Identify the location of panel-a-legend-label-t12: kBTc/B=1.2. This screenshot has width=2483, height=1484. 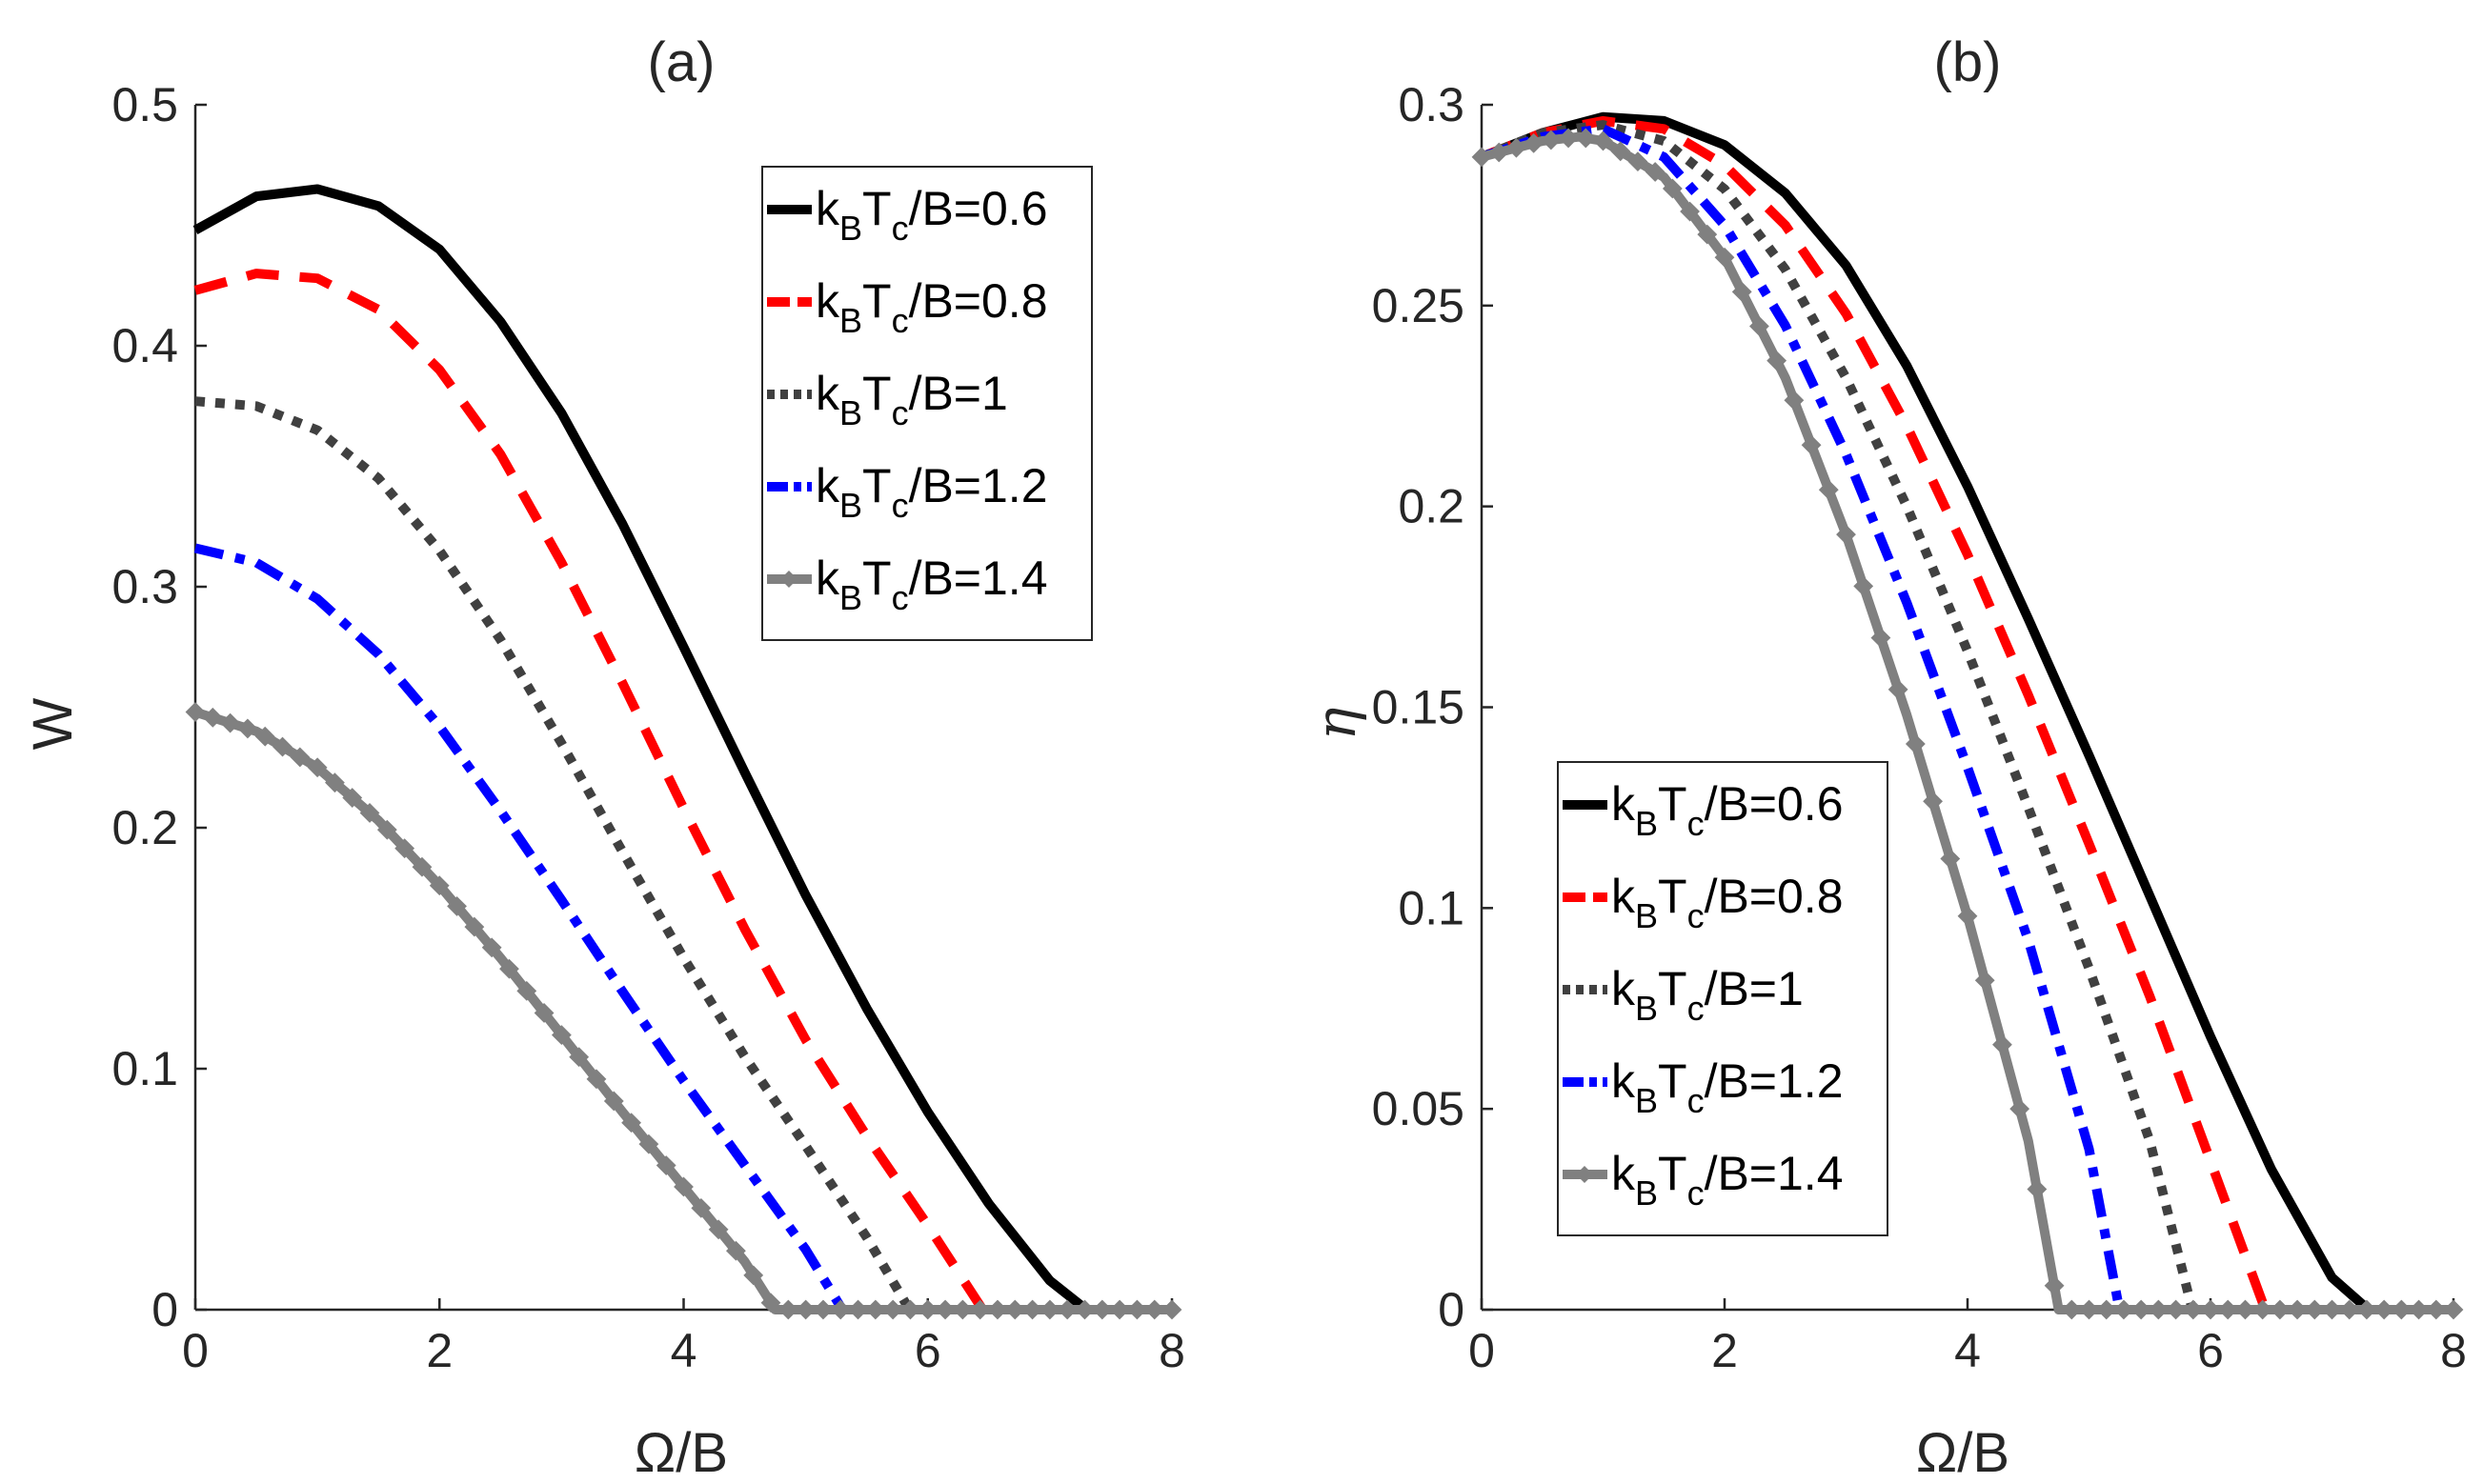
(932, 492).